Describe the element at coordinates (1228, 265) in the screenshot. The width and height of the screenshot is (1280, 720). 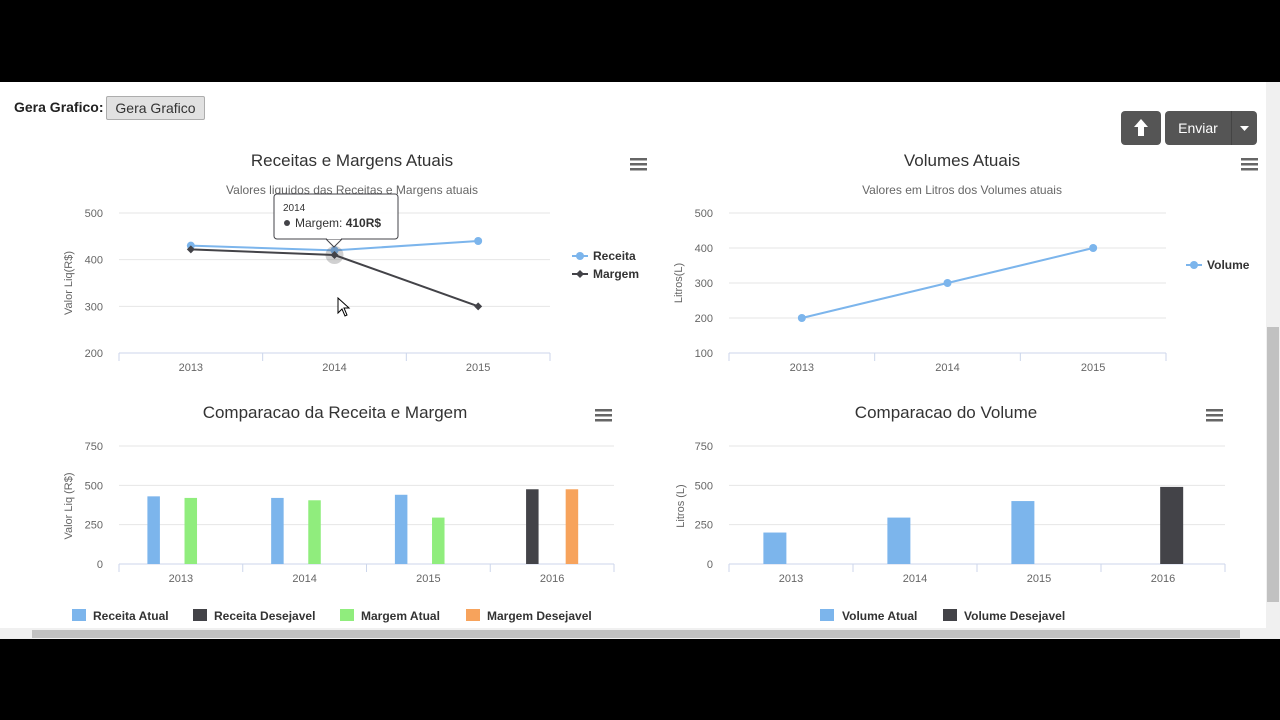
I see `legend-item-volume: Volume` at that location.